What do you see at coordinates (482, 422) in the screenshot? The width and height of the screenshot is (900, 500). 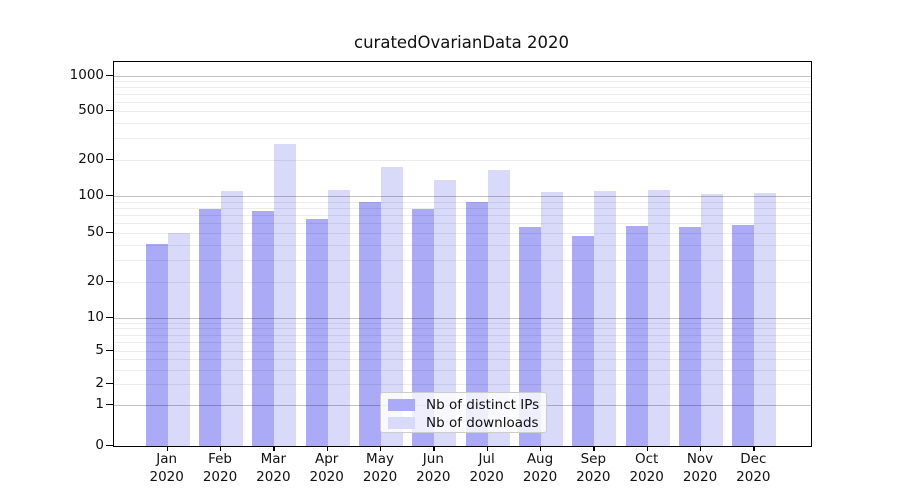 I see `legend-label-downloads: Nb of downloads` at bounding box center [482, 422].